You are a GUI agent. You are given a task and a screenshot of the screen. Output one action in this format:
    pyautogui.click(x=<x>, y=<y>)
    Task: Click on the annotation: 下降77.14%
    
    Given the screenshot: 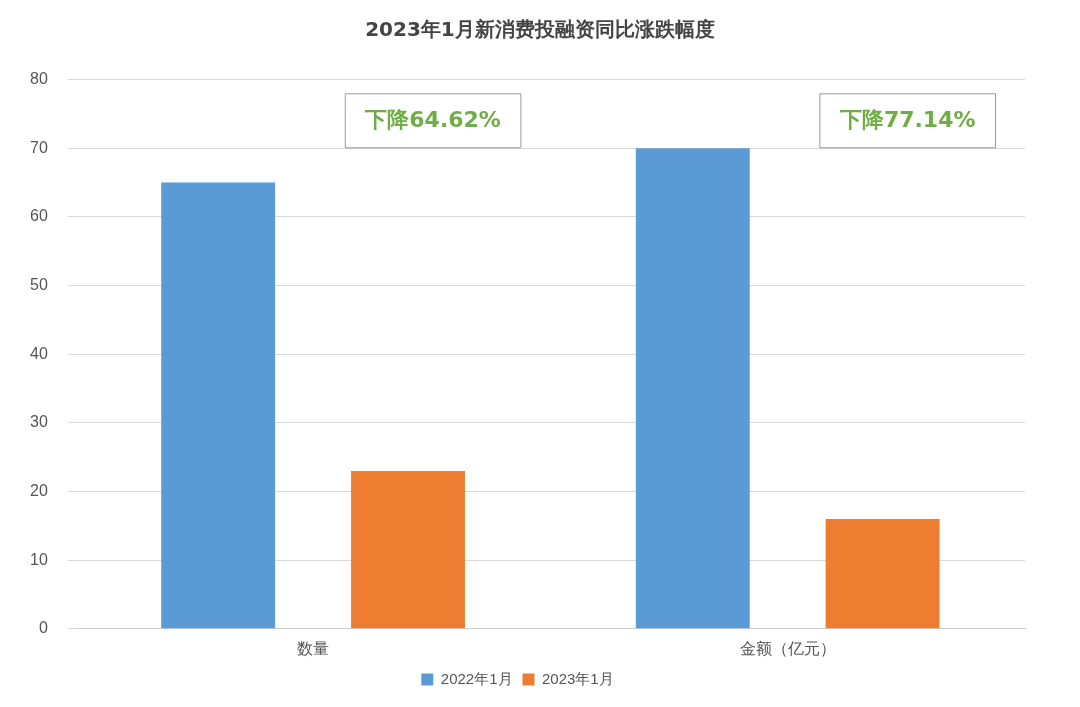 What is the action you would take?
    pyautogui.click(x=907, y=119)
    